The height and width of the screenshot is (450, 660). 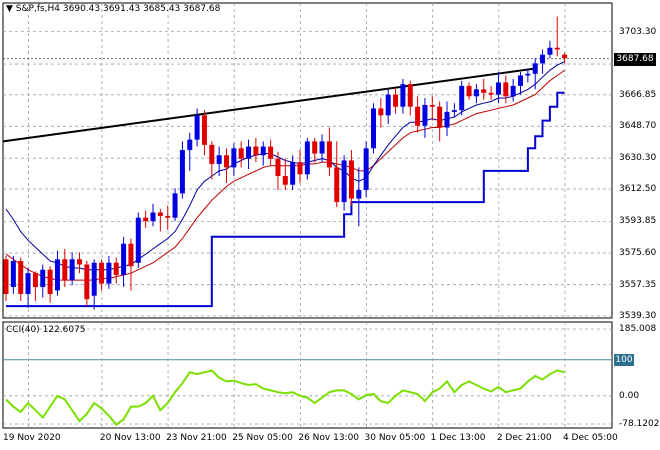 I want to click on cci-header: CCI(40) 122.6075, so click(x=46, y=330).